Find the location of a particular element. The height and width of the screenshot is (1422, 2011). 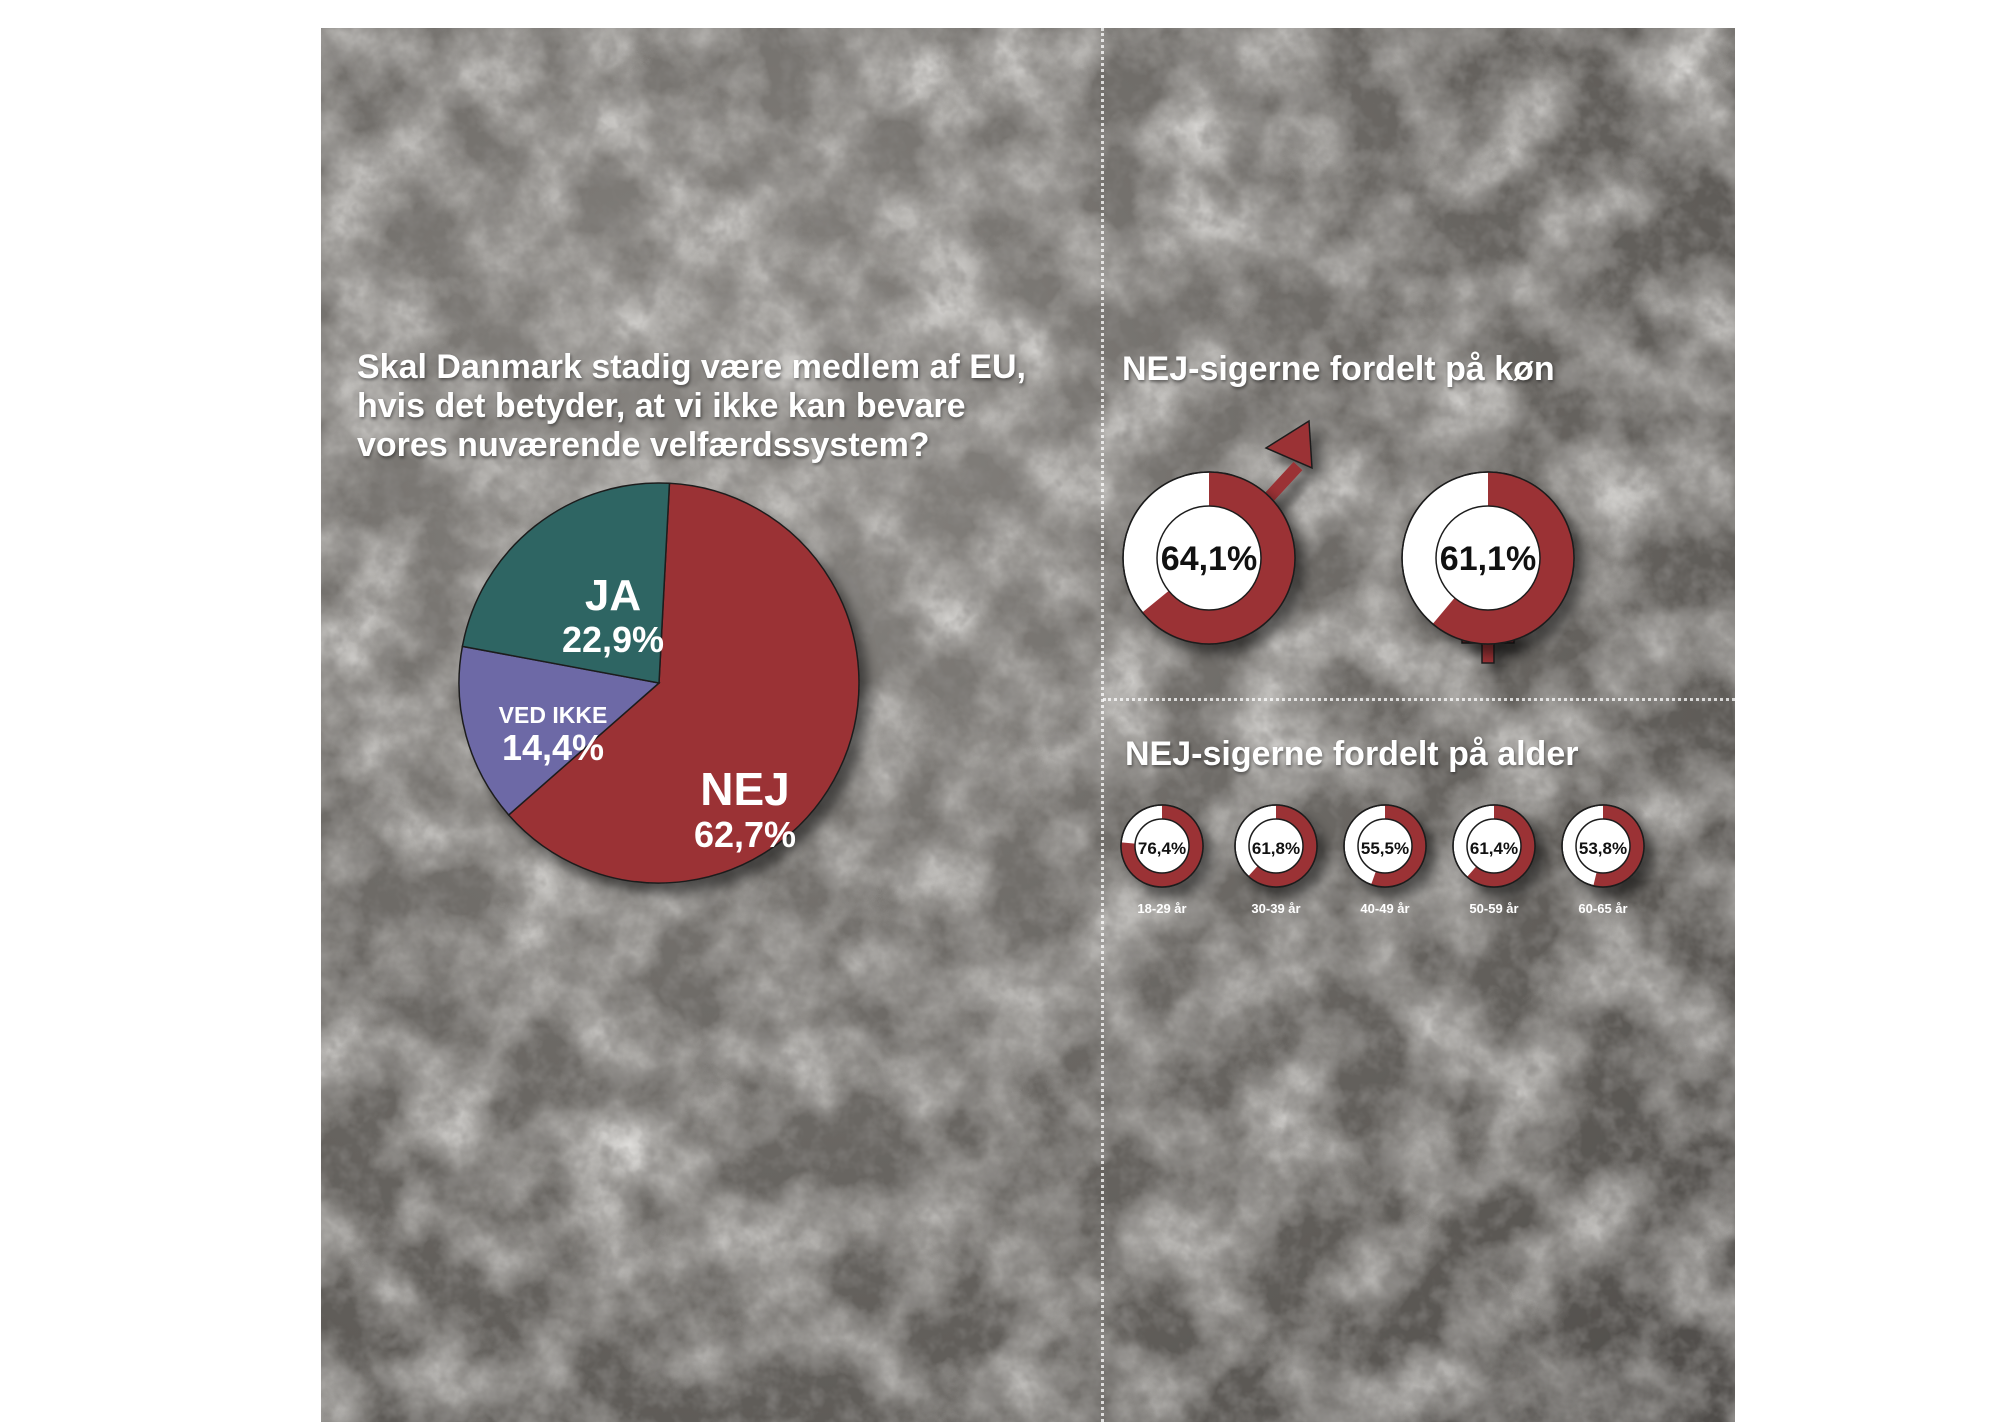

gender-ring-male-hole is located at coordinates (1209, 558).